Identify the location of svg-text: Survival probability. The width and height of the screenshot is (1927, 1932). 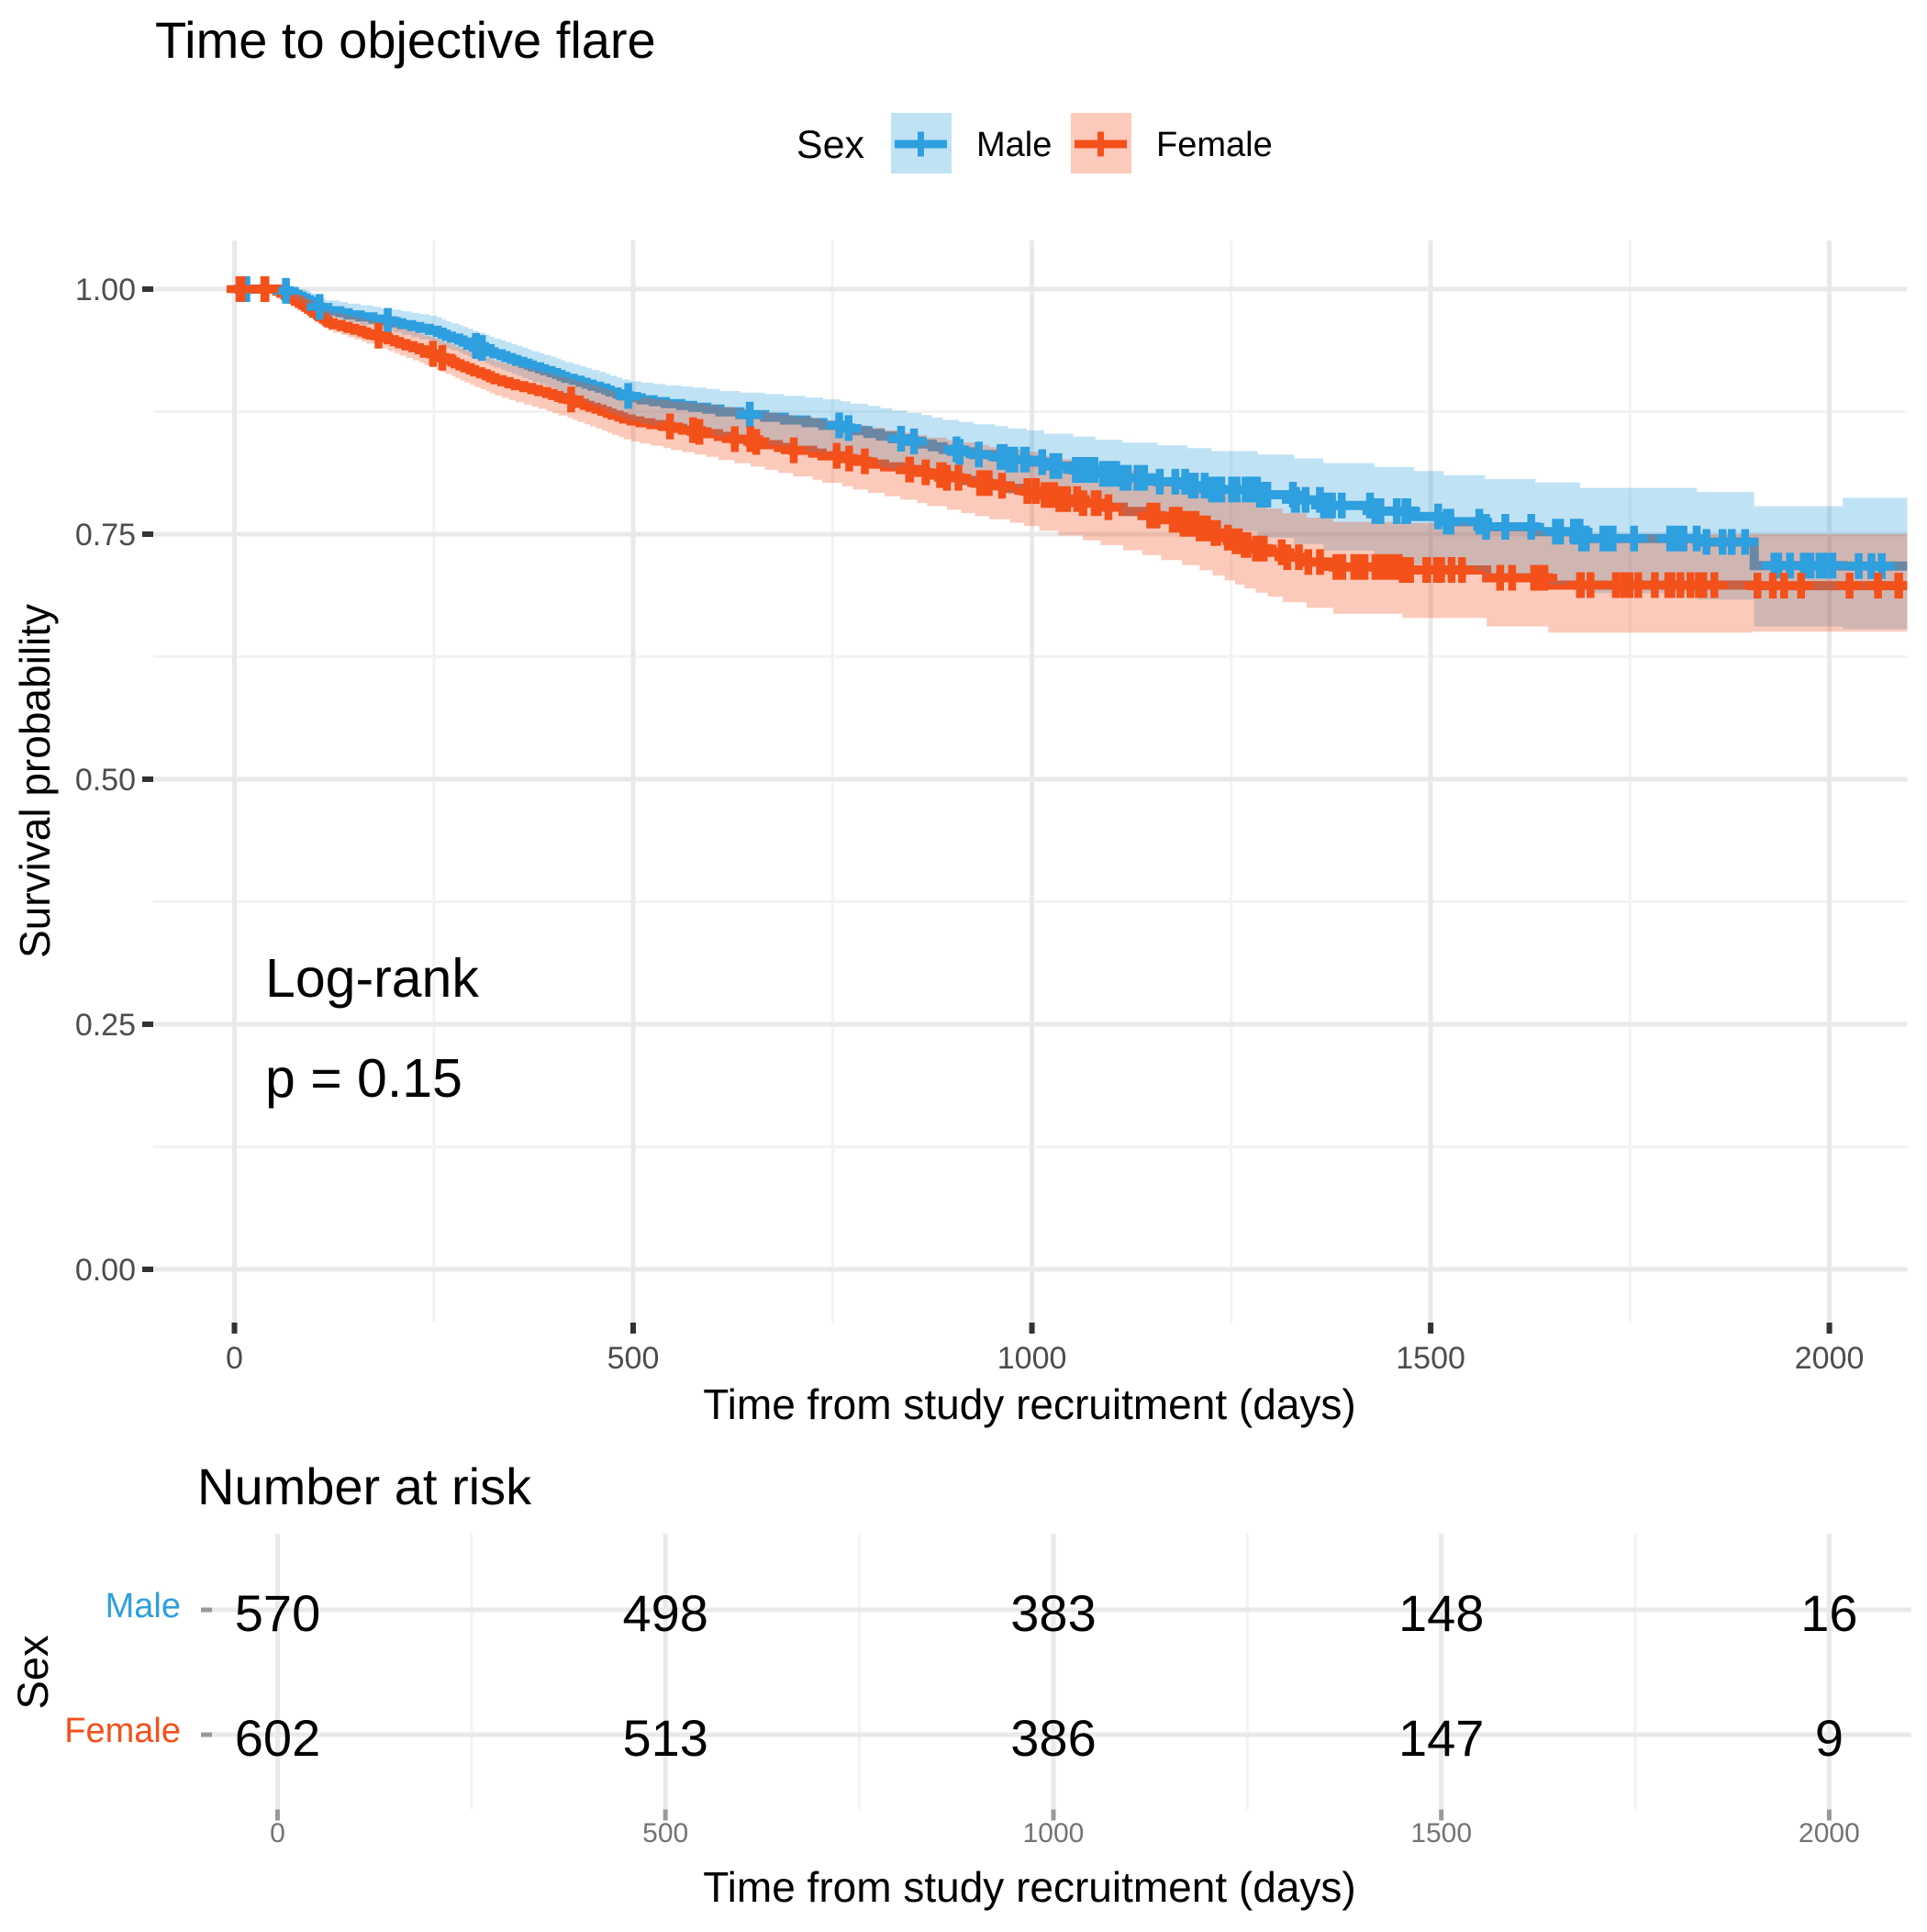
(35, 781).